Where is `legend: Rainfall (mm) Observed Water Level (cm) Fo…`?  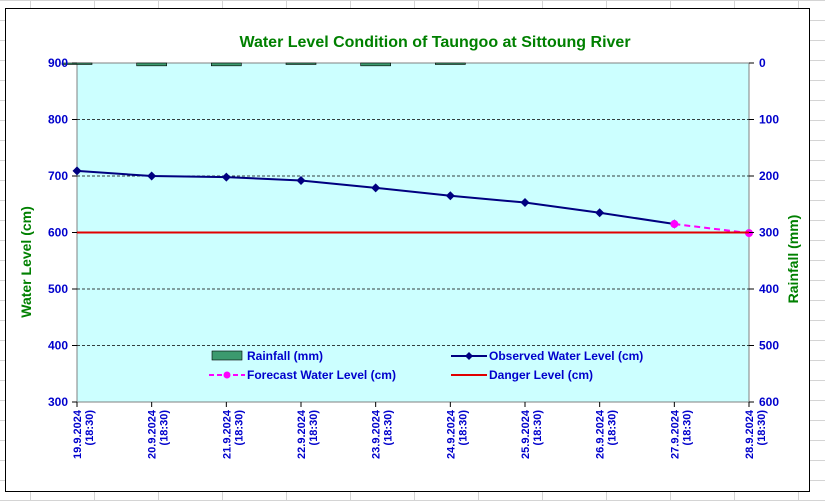
legend: Rainfall (mm) Observed Water Level (cm) Fo… is located at coordinates (426, 365).